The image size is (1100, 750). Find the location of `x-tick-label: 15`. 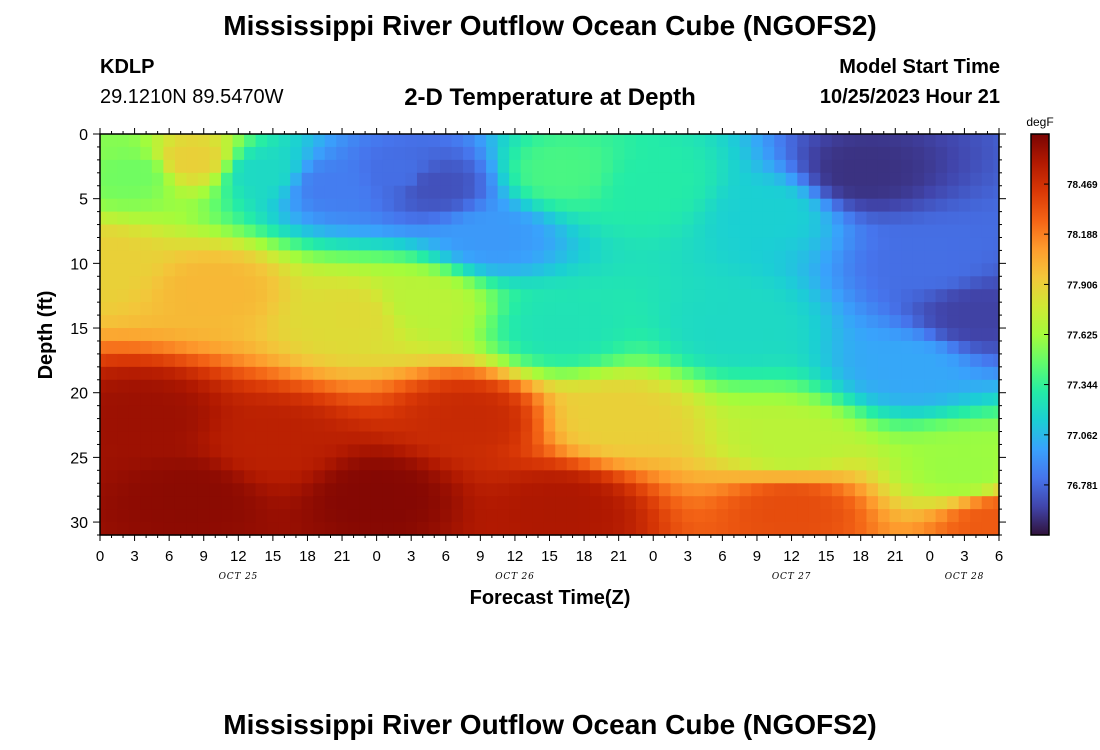

x-tick-label: 15 is located at coordinates (549, 556).